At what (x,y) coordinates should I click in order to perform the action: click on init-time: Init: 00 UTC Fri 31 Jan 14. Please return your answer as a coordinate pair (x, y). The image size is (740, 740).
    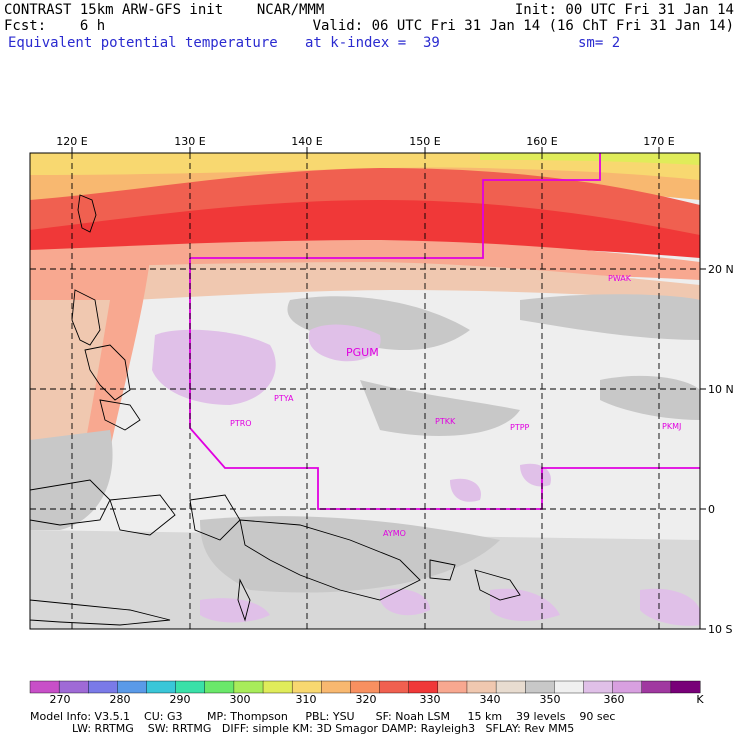
    Looking at the image, I should click on (624, 10).